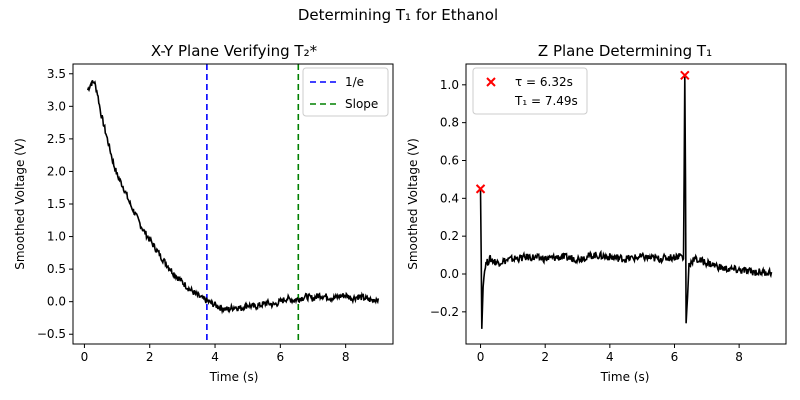 This screenshot has width=800, height=400. I want to click on z-plane-legend: τ = 6.32s T₁ = 7.49s, so click(530, 91).